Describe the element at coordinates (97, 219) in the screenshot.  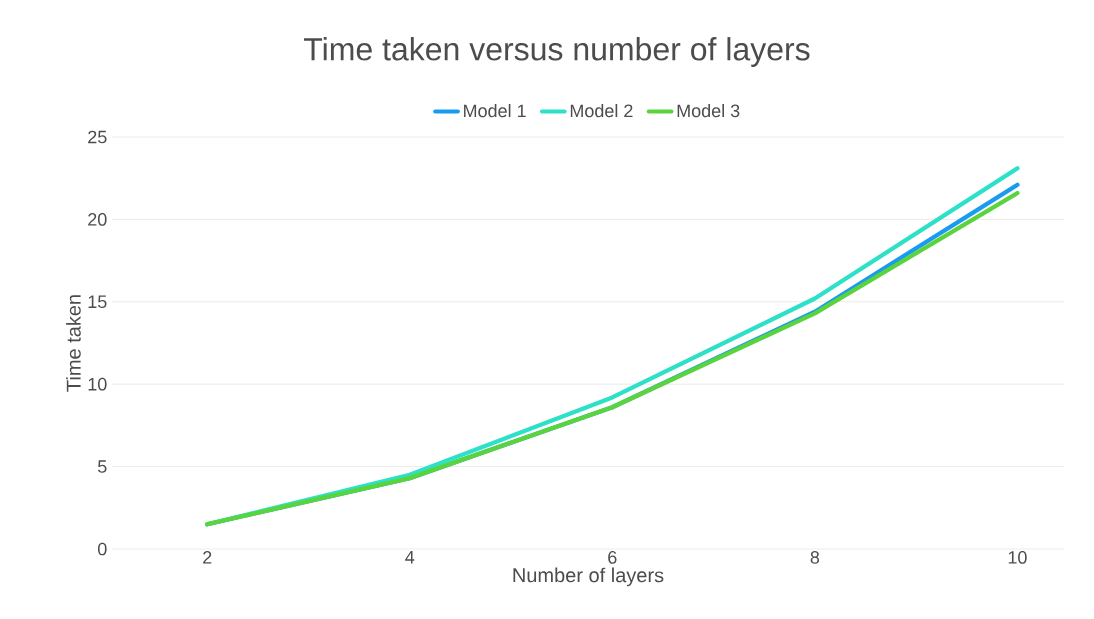
I see `y-tick-label: 20` at that location.